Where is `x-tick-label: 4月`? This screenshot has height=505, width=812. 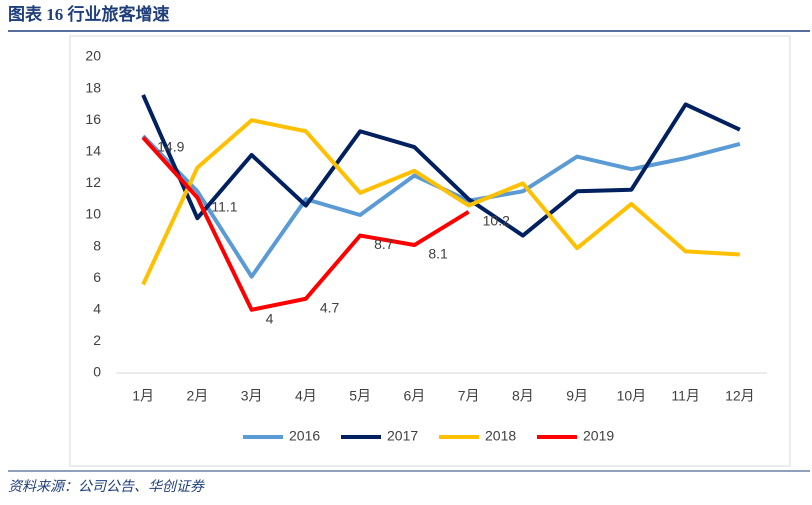 x-tick-label: 4月 is located at coordinates (306, 396).